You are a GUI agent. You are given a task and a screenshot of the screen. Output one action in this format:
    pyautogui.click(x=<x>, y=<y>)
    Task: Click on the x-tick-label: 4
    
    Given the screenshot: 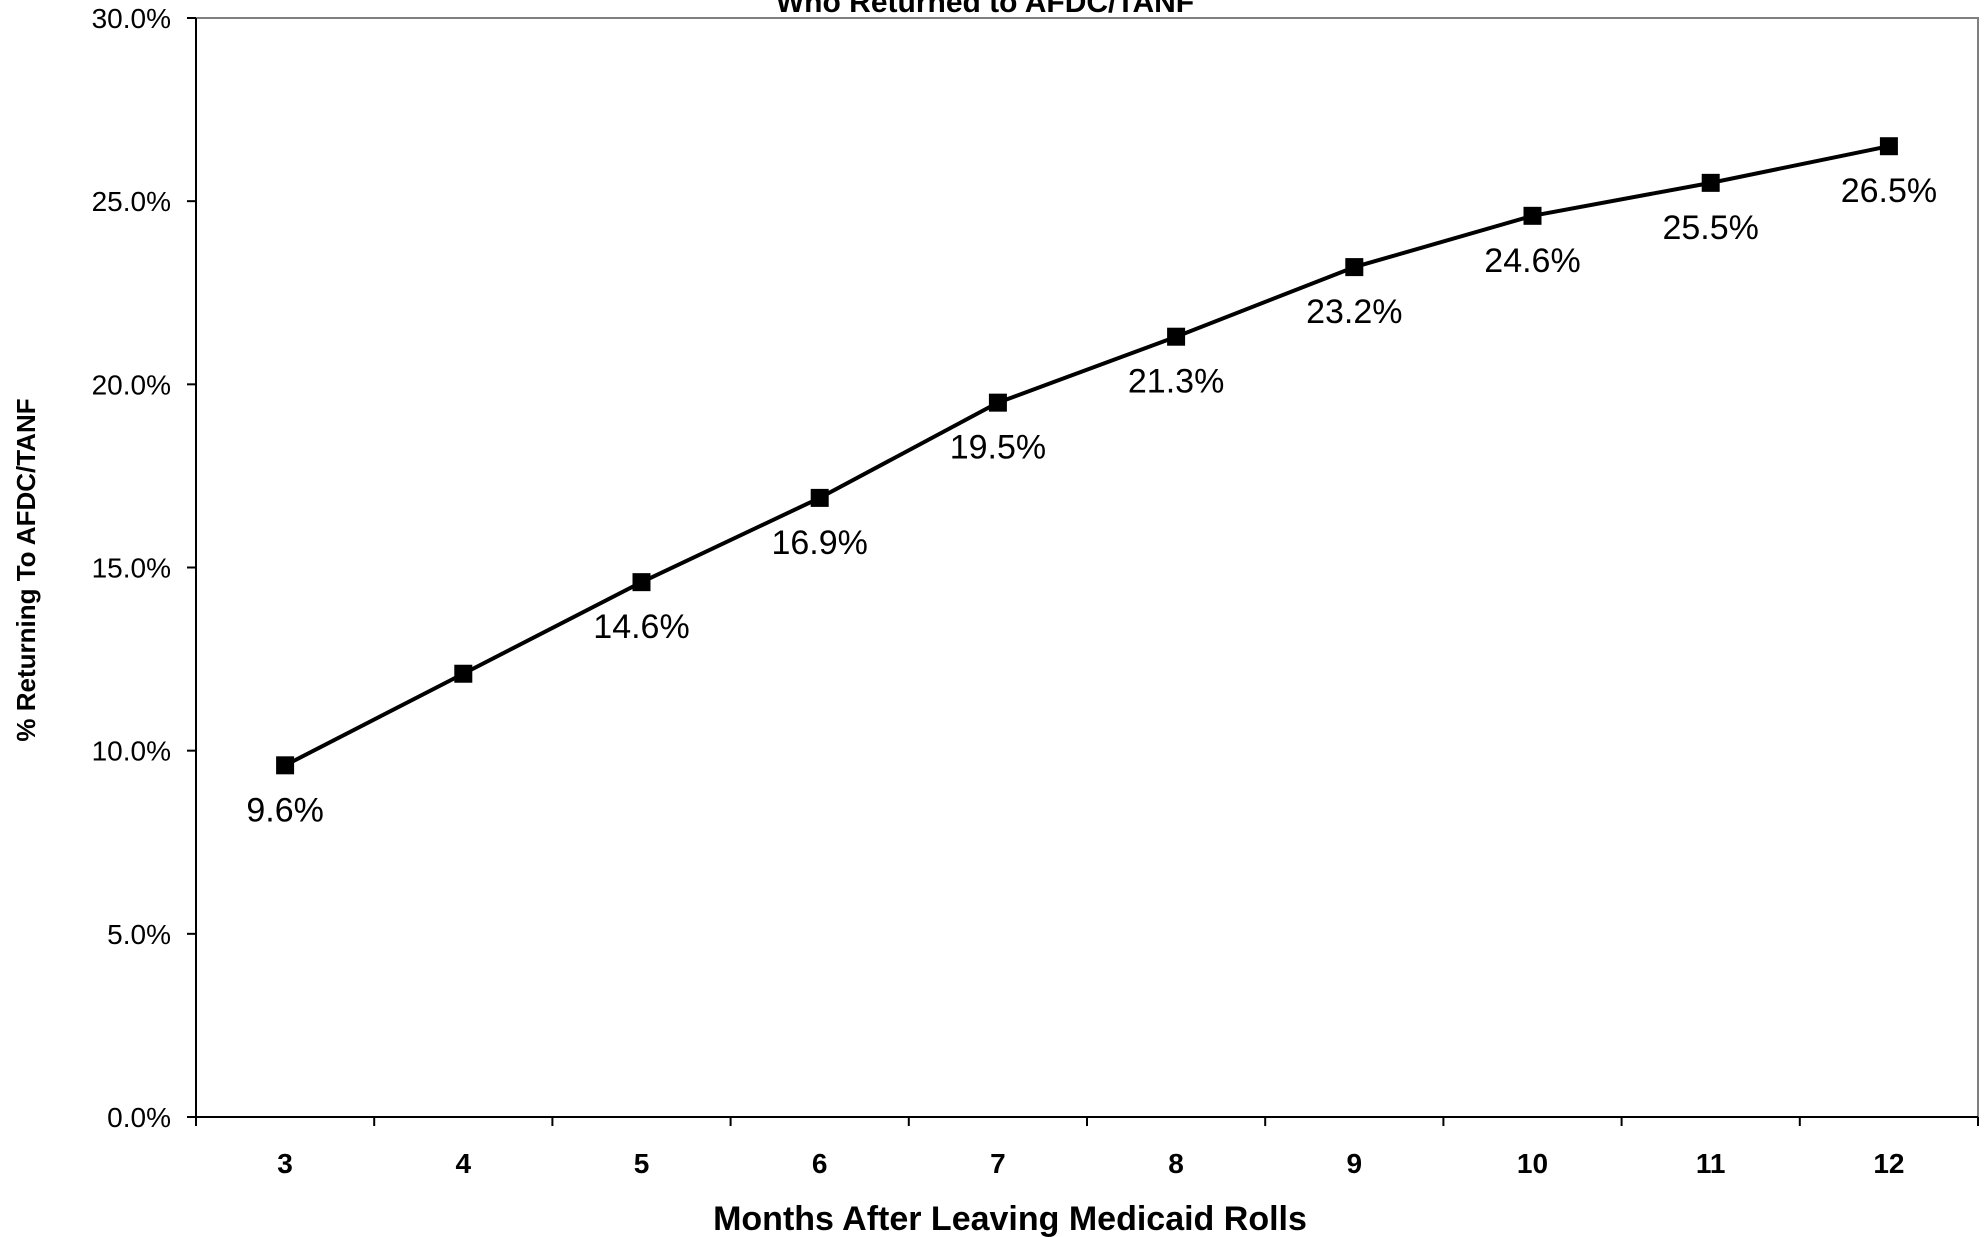 What is the action you would take?
    pyautogui.click(x=464, y=1163)
    